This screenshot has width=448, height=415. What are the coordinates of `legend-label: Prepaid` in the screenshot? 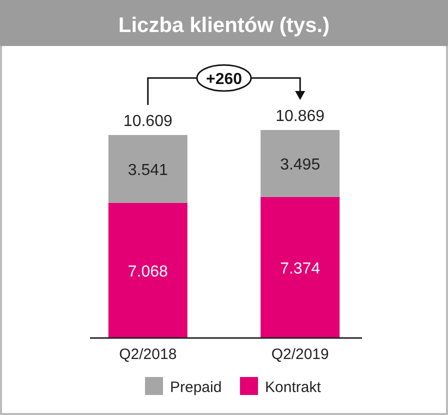 It's located at (196, 387).